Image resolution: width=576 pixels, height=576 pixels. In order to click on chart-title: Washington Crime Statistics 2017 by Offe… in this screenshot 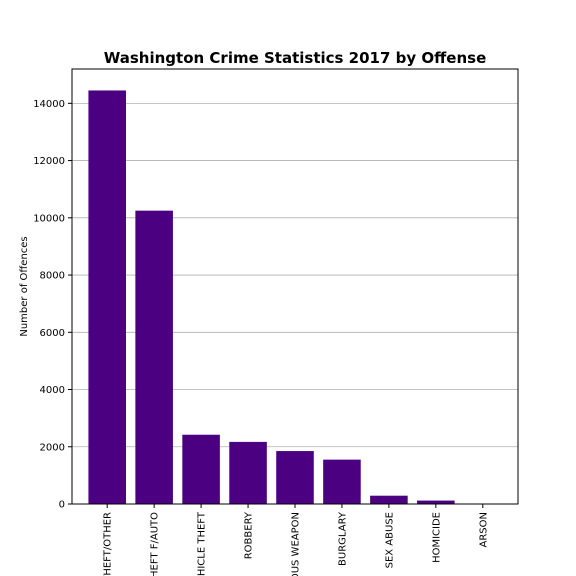, I will do `click(295, 58)`.